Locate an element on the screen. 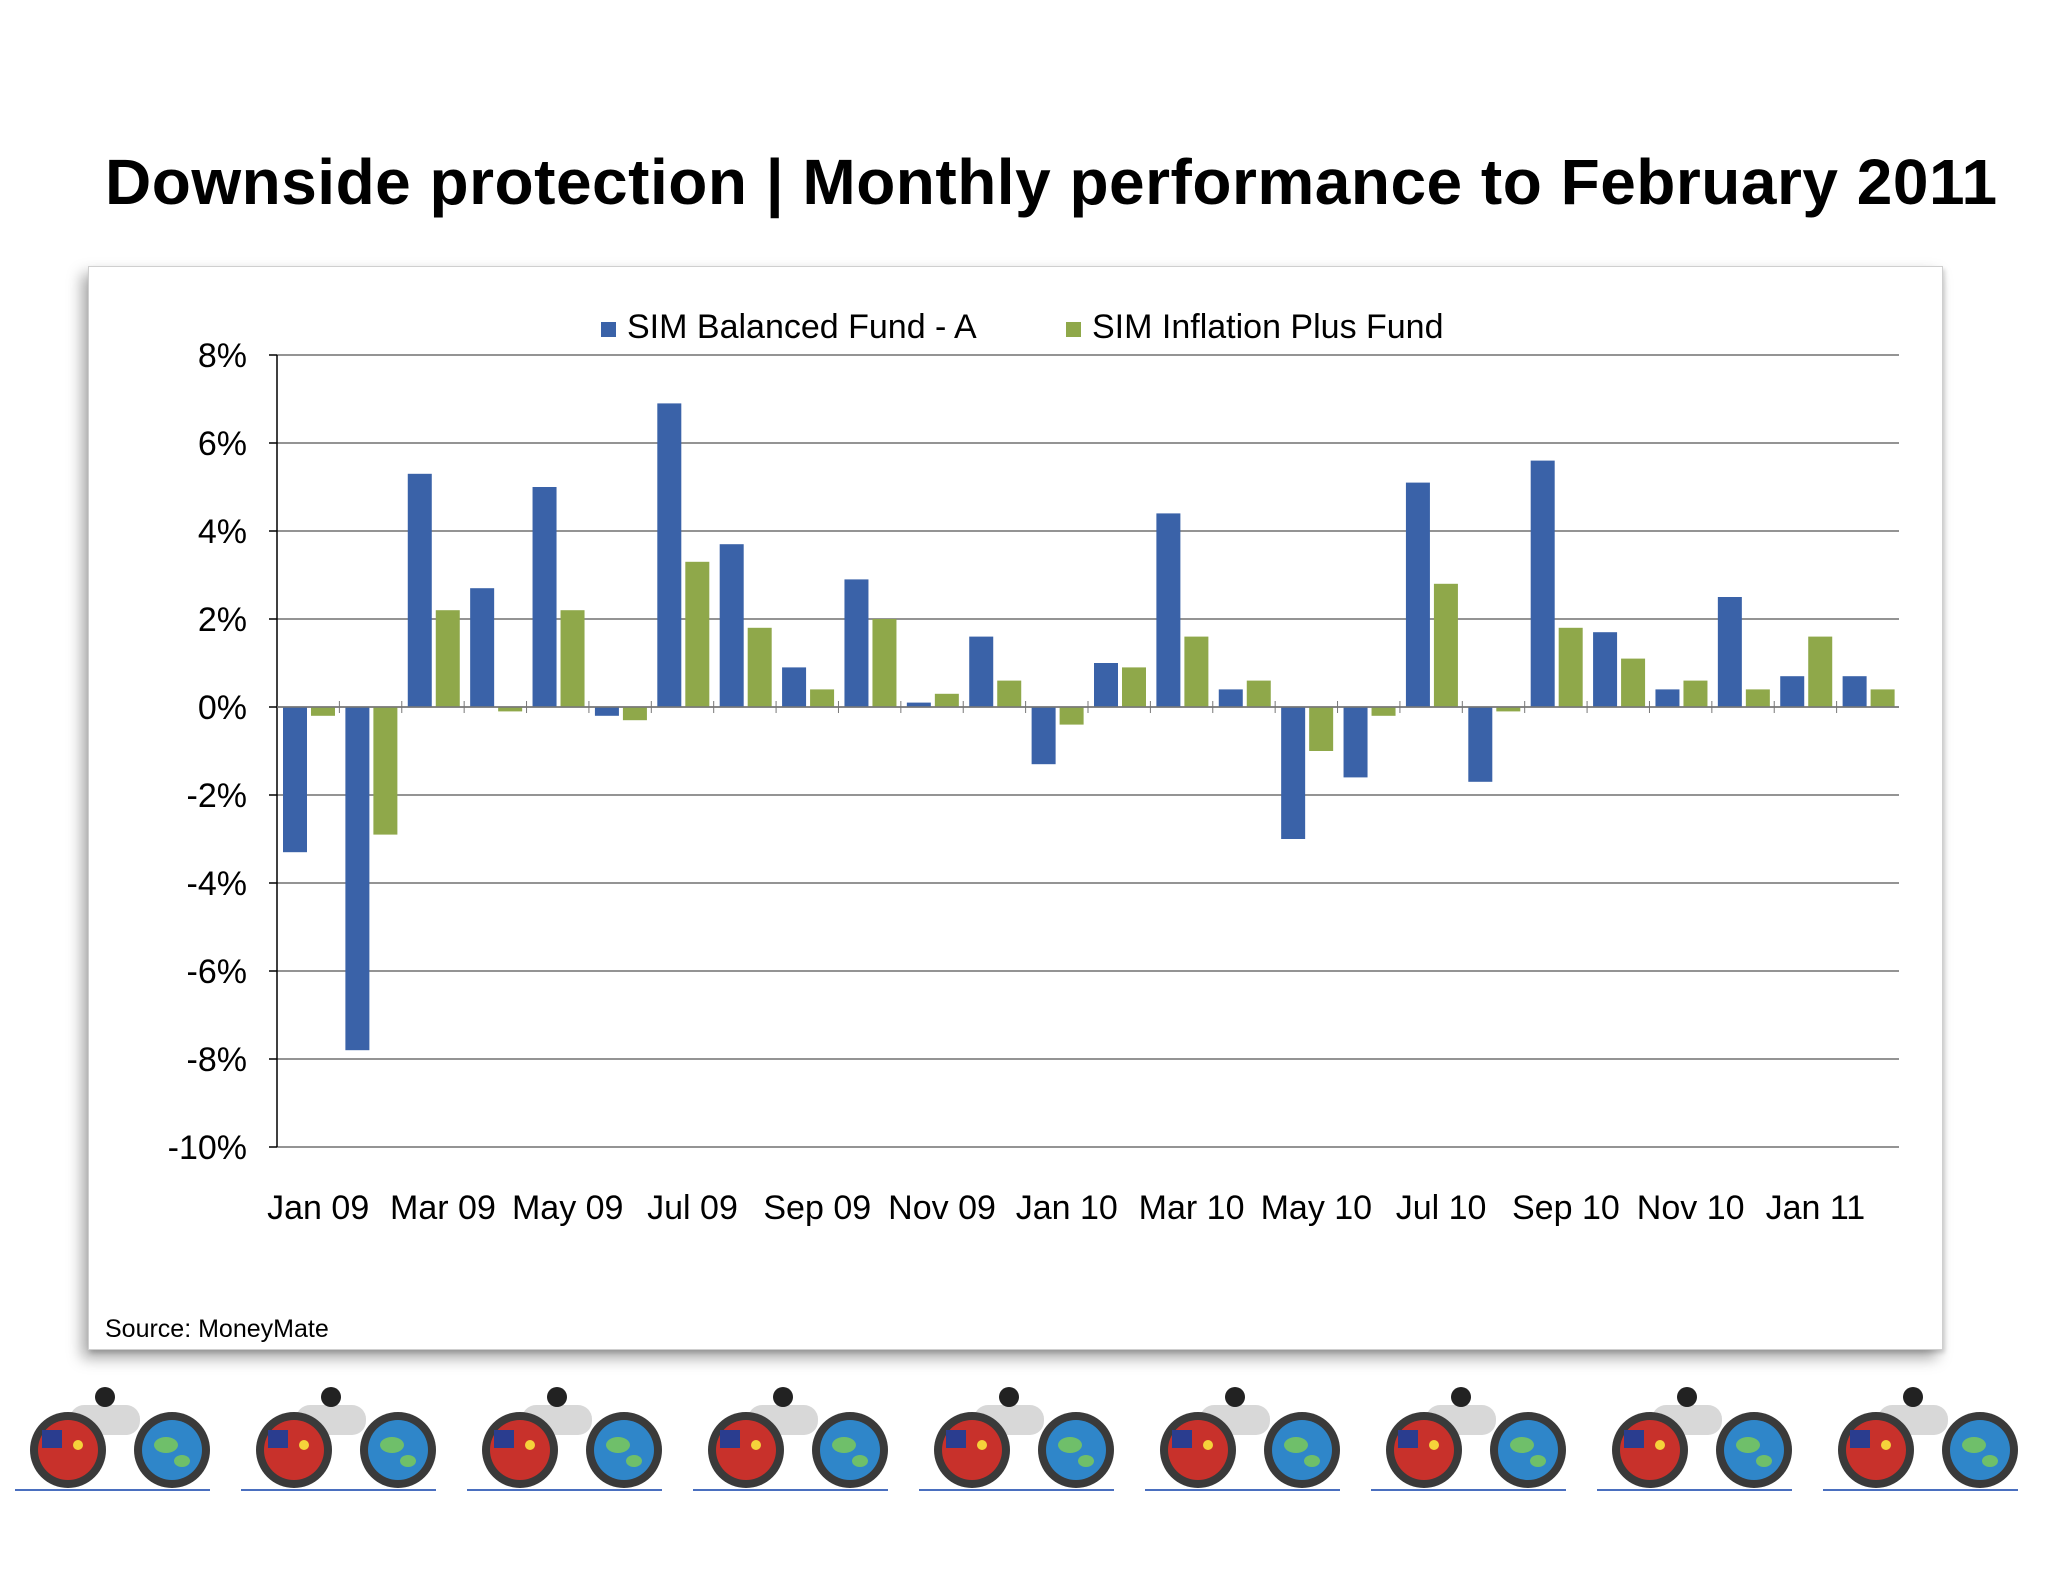 This screenshot has height=1582, width=2048. x-tick-label: Sep 09 is located at coordinates (817, 1208).